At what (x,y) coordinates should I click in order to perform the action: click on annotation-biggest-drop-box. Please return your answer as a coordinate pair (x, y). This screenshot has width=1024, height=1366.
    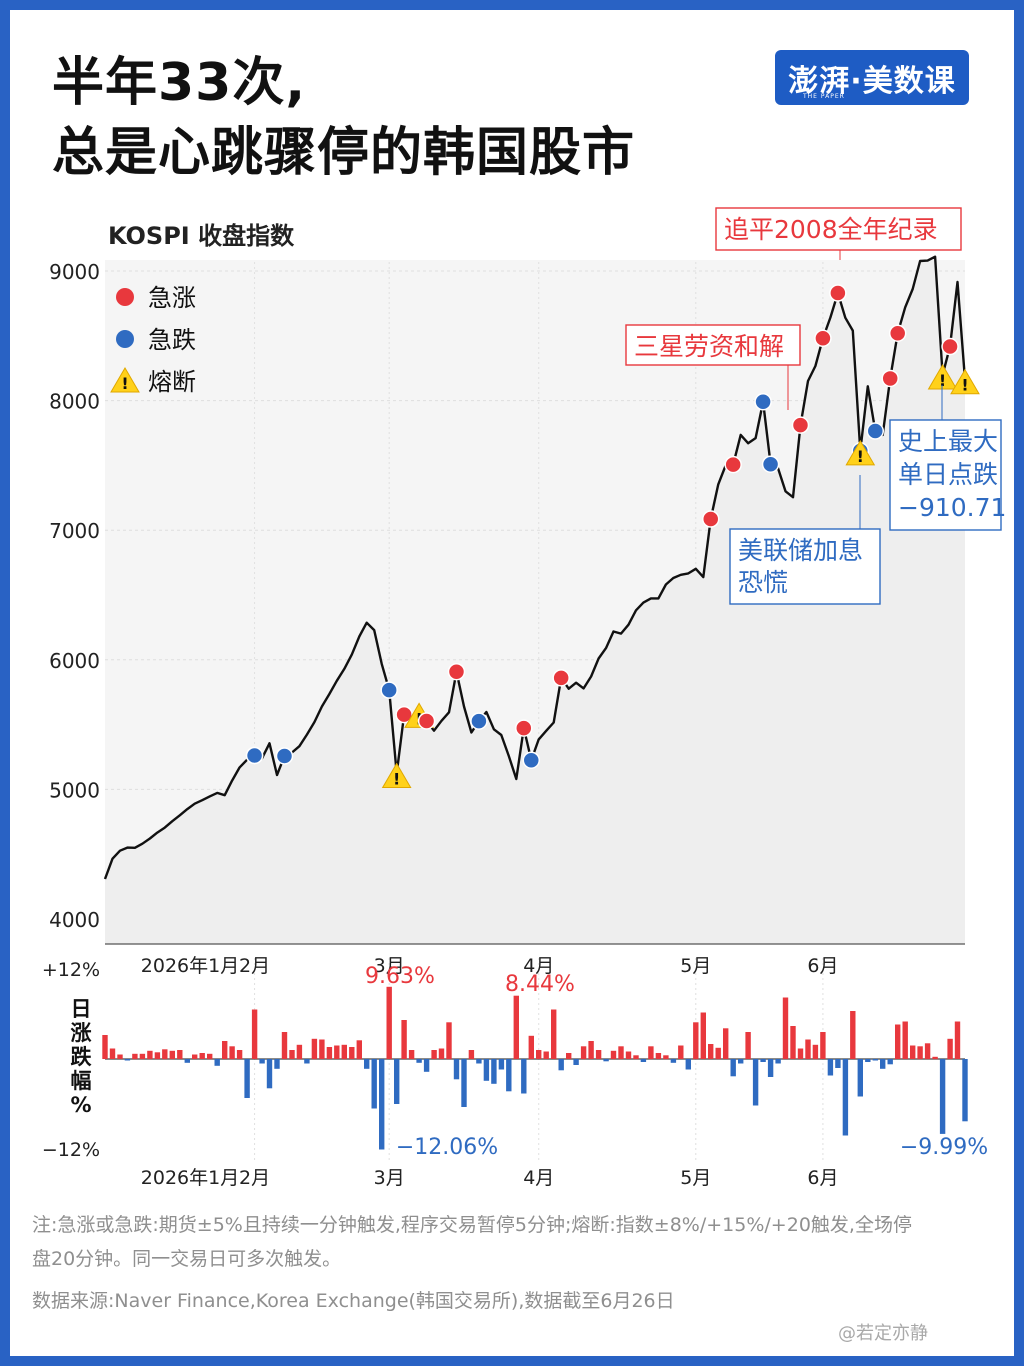
    Looking at the image, I should click on (945, 475).